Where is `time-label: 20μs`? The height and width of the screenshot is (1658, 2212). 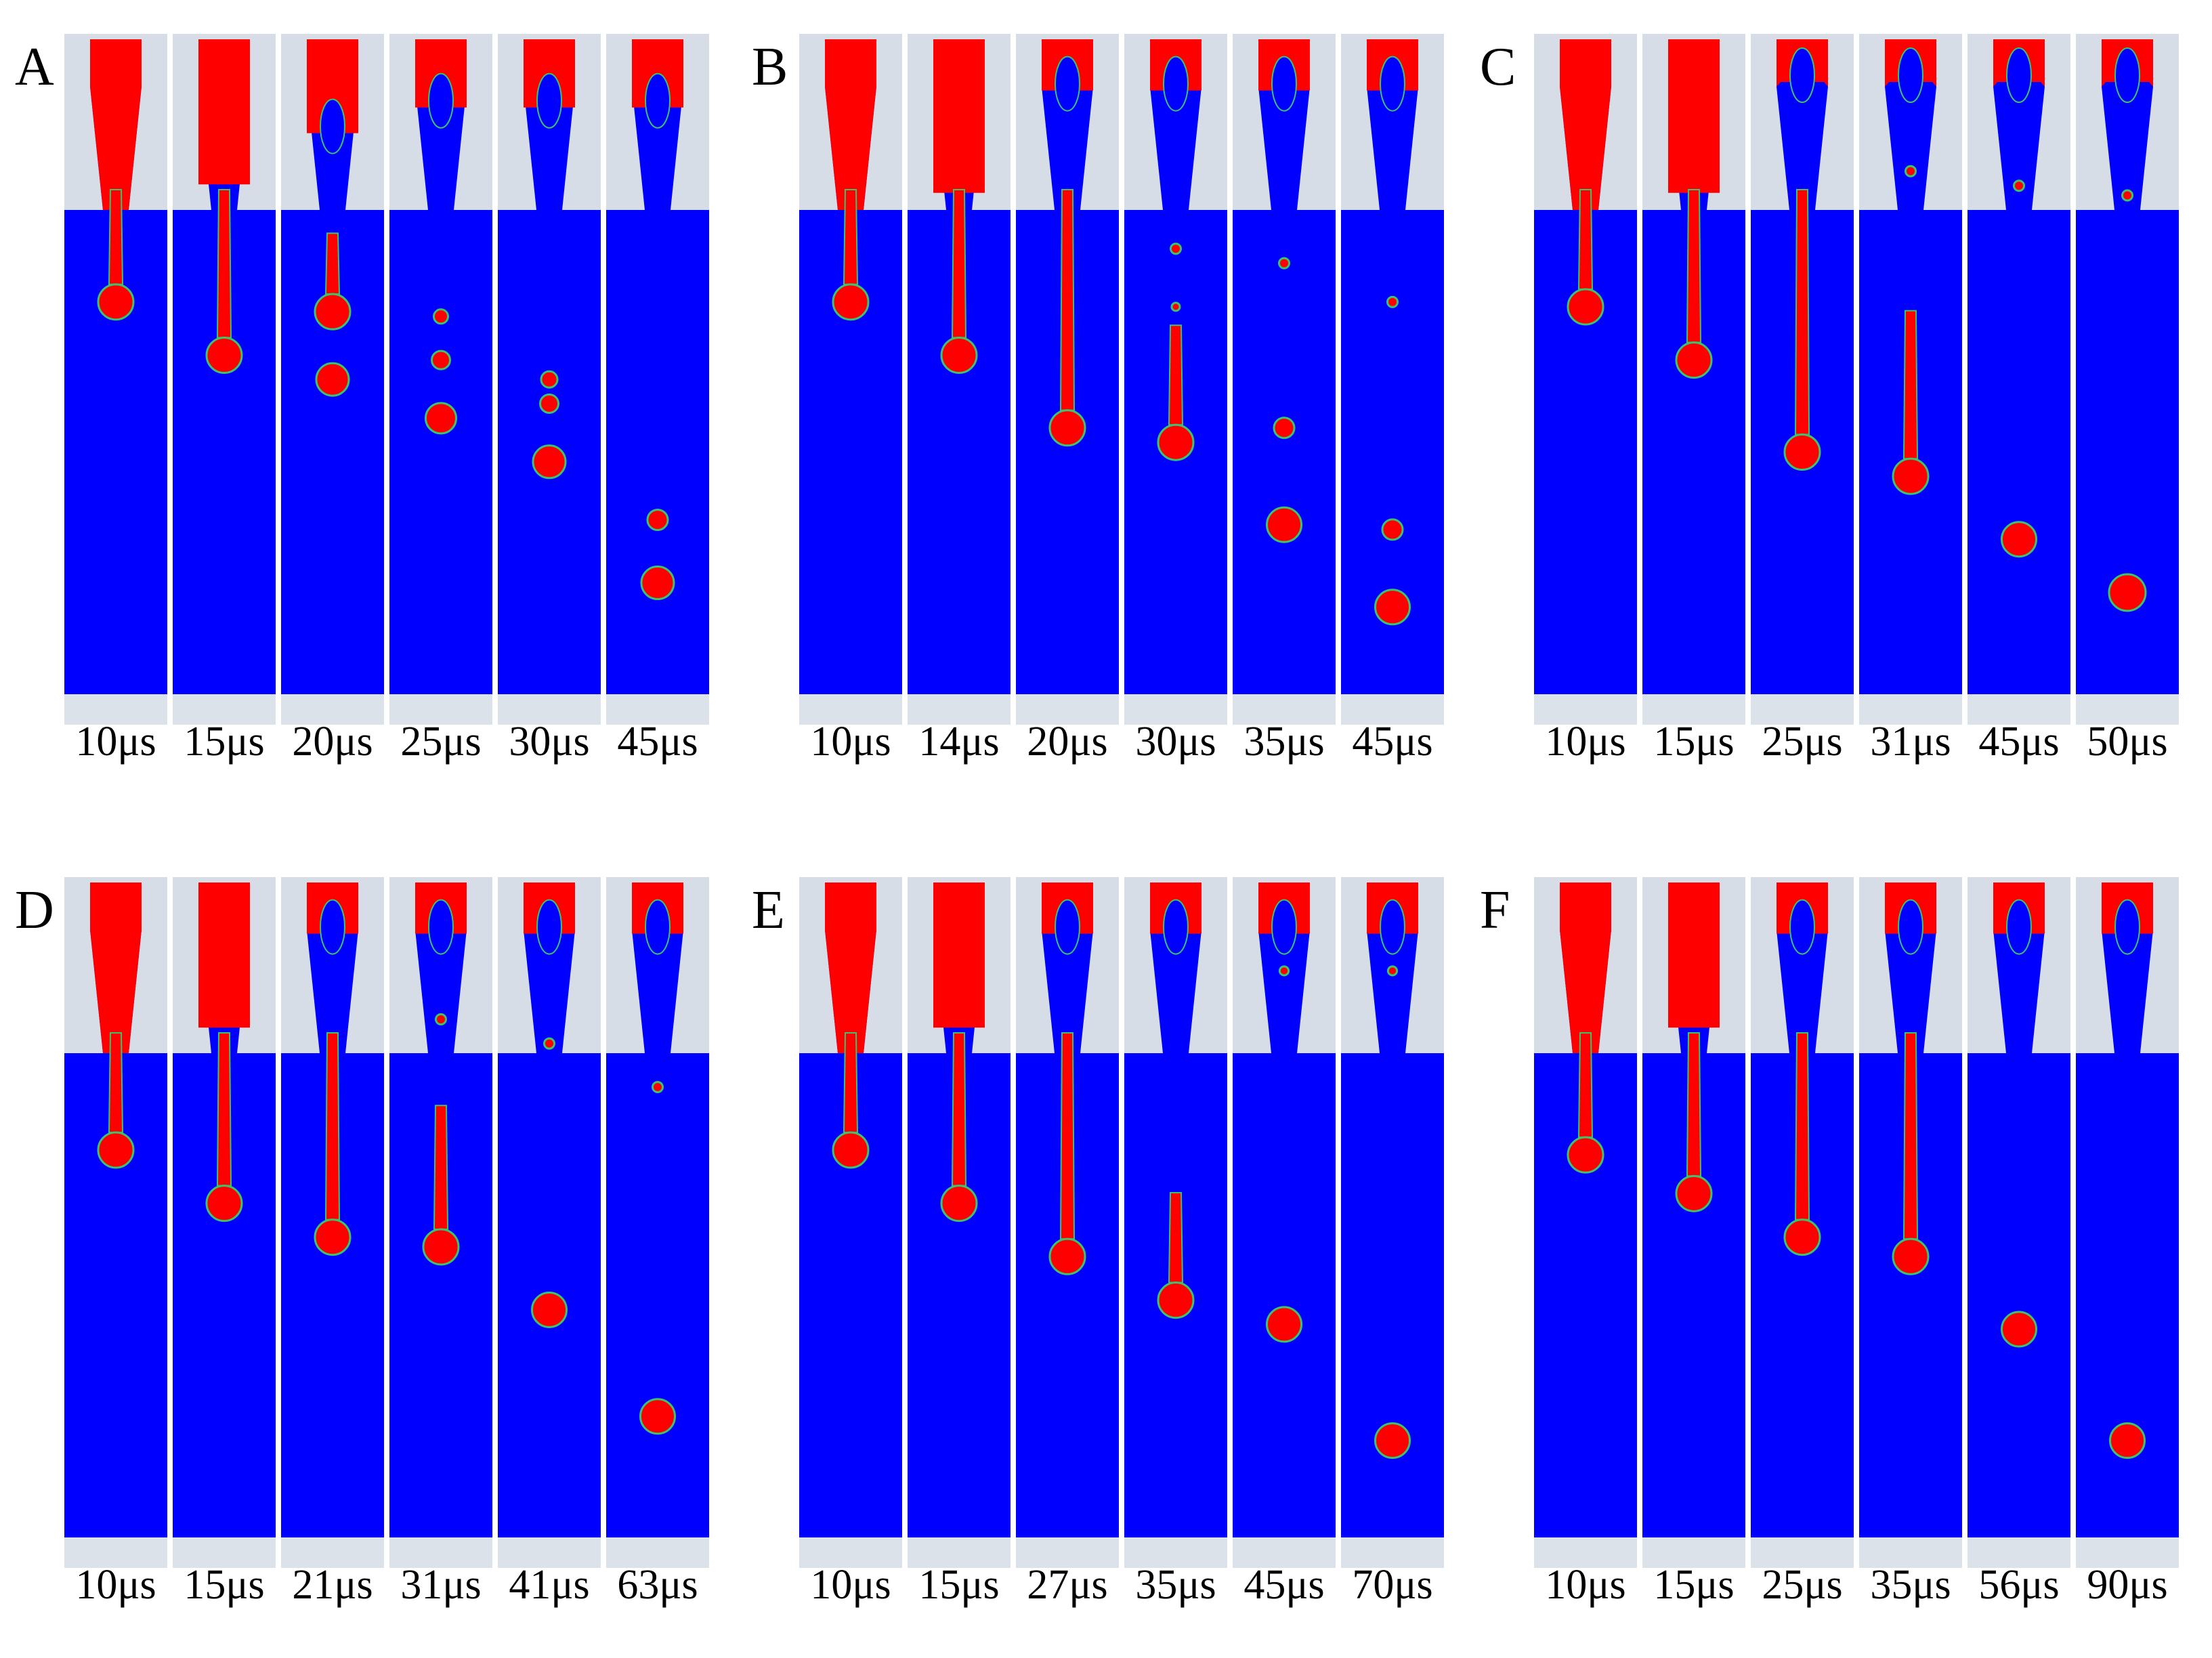 time-label: 20μs is located at coordinates (332, 742).